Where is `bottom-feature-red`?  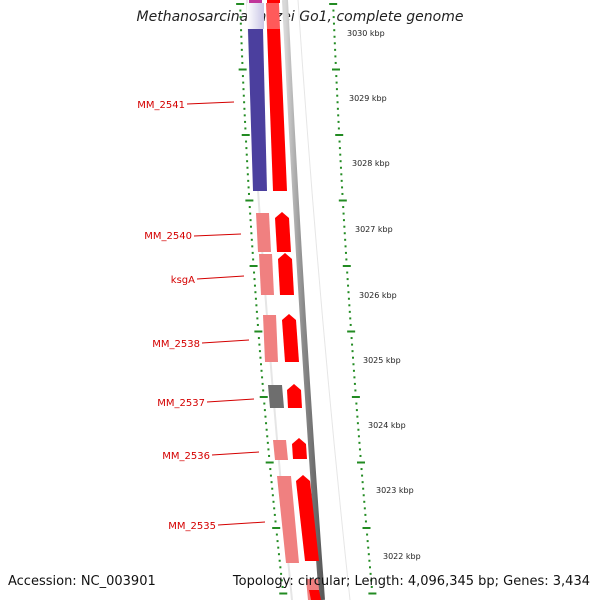 bottom-feature-red is located at coordinates (315, 595).